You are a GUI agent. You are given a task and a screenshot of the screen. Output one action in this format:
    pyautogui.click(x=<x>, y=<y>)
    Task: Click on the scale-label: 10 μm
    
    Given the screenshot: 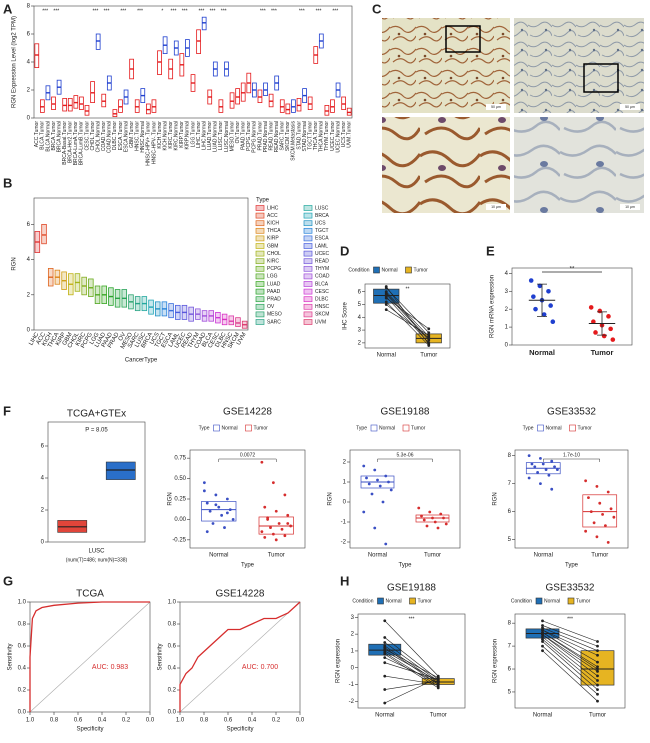 What is the action you would take?
    pyautogui.click(x=496, y=207)
    